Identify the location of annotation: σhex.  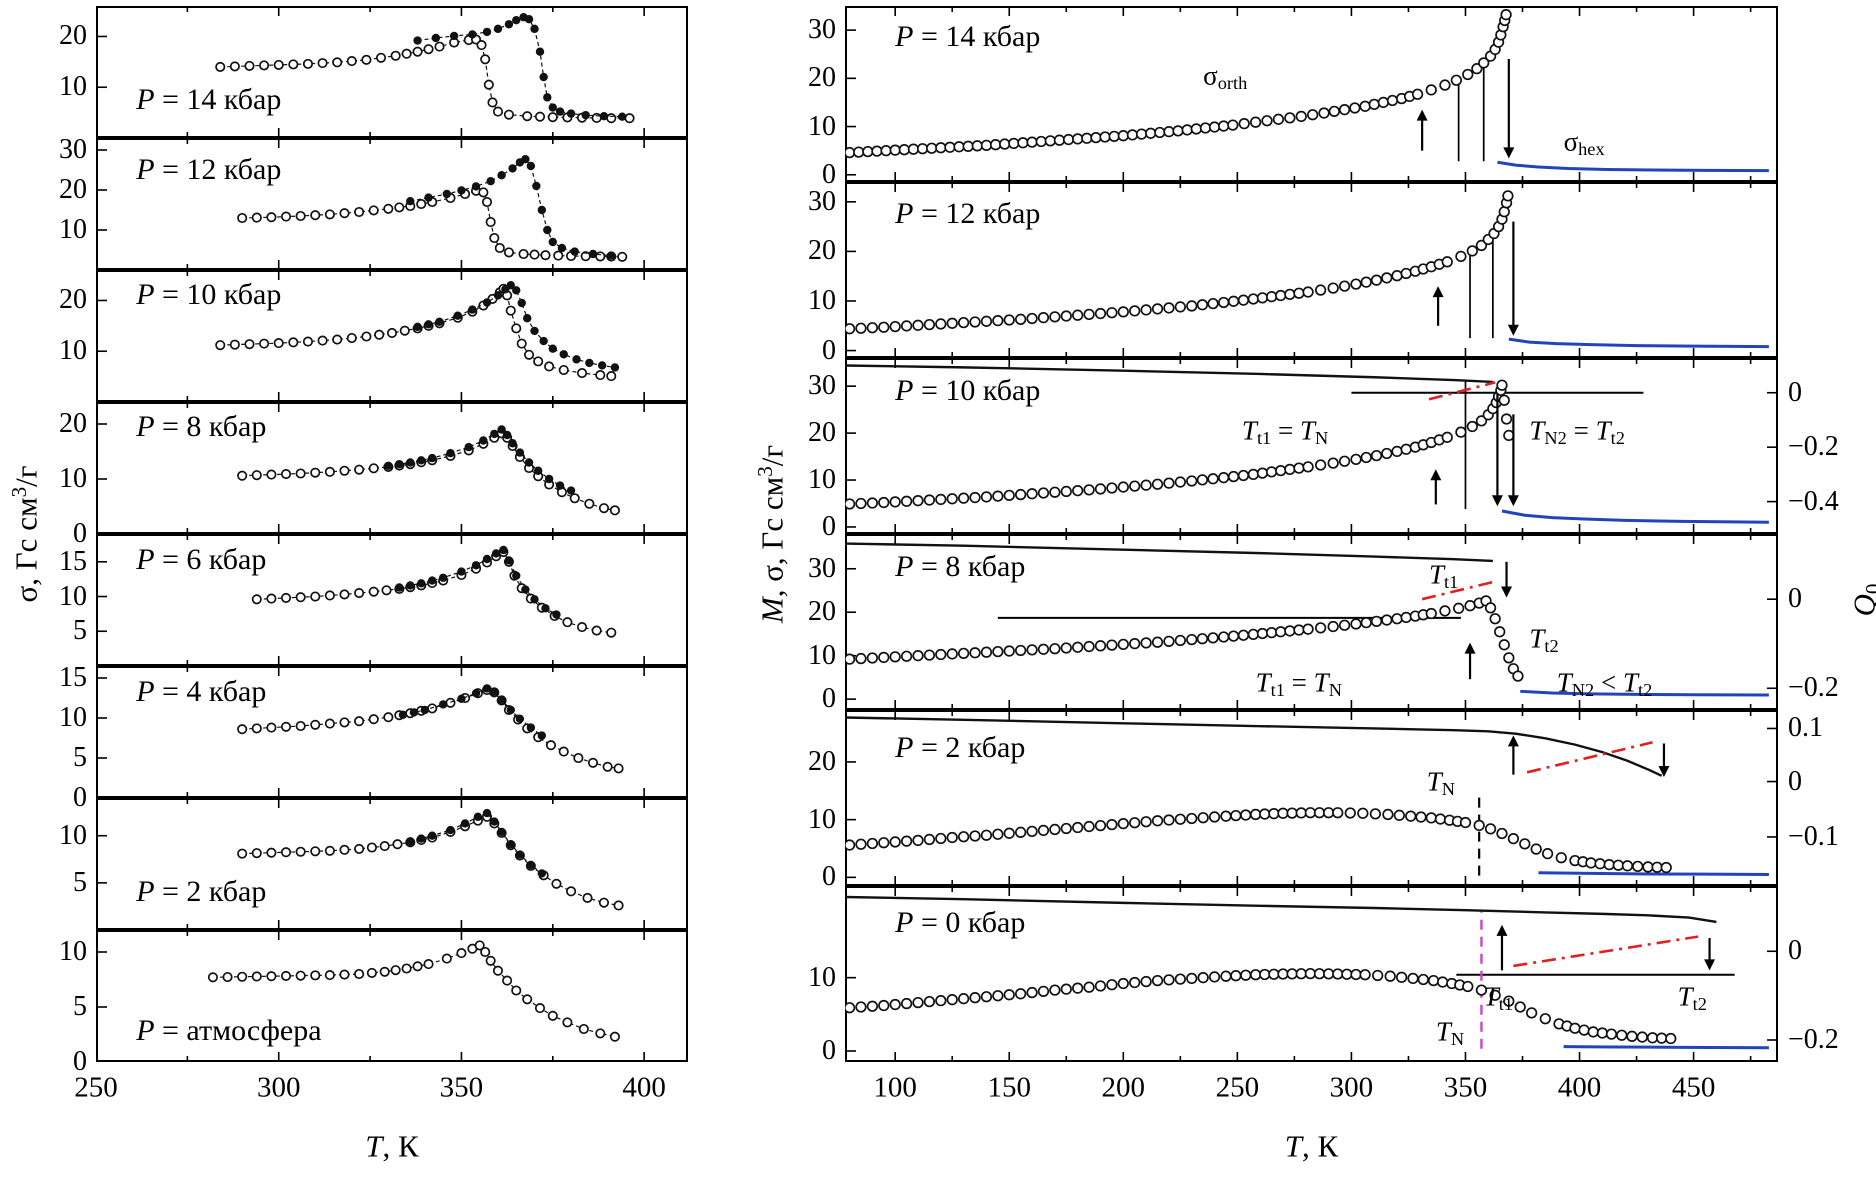
(1584, 143).